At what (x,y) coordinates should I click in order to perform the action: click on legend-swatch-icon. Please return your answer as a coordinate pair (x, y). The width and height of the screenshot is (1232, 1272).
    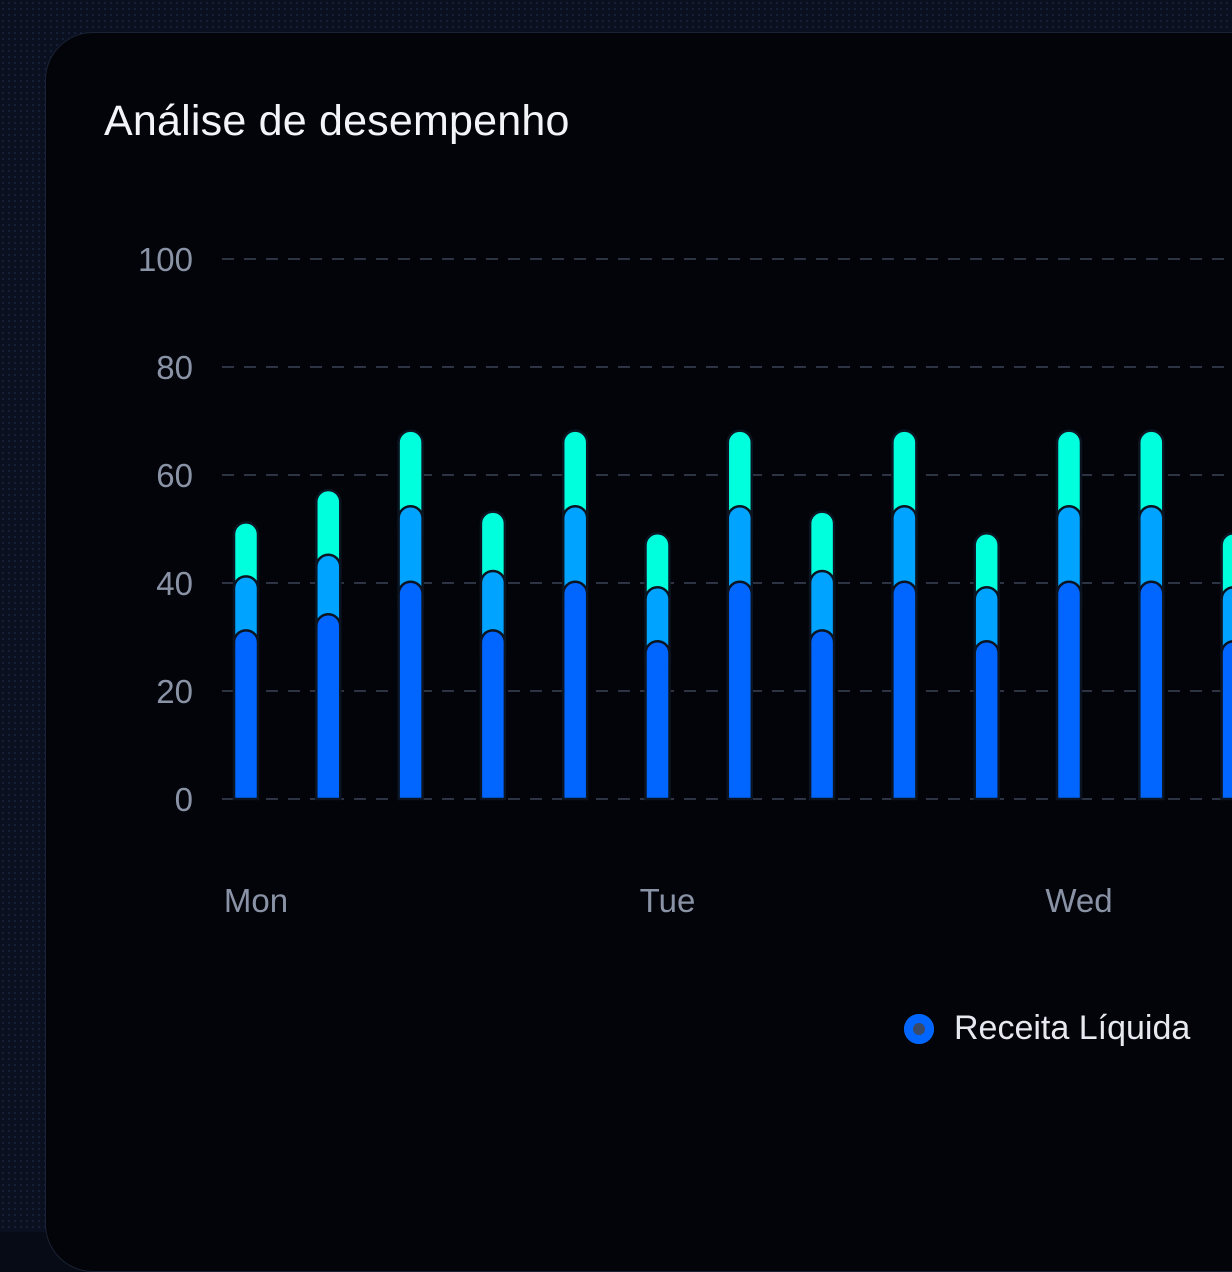
    Looking at the image, I should click on (919, 1028).